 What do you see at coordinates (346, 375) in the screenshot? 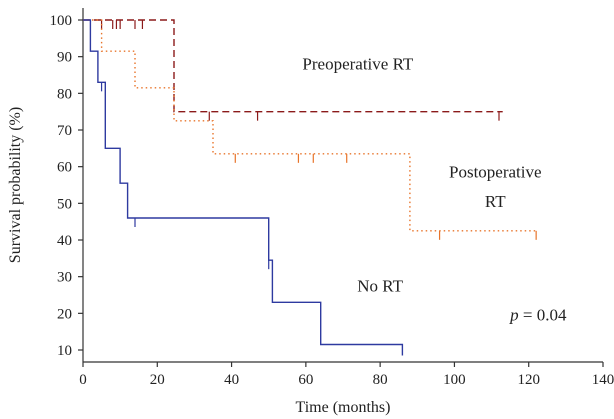
I see `x-axis-ticks: 0 20 40 60 80 100 120 140` at bounding box center [346, 375].